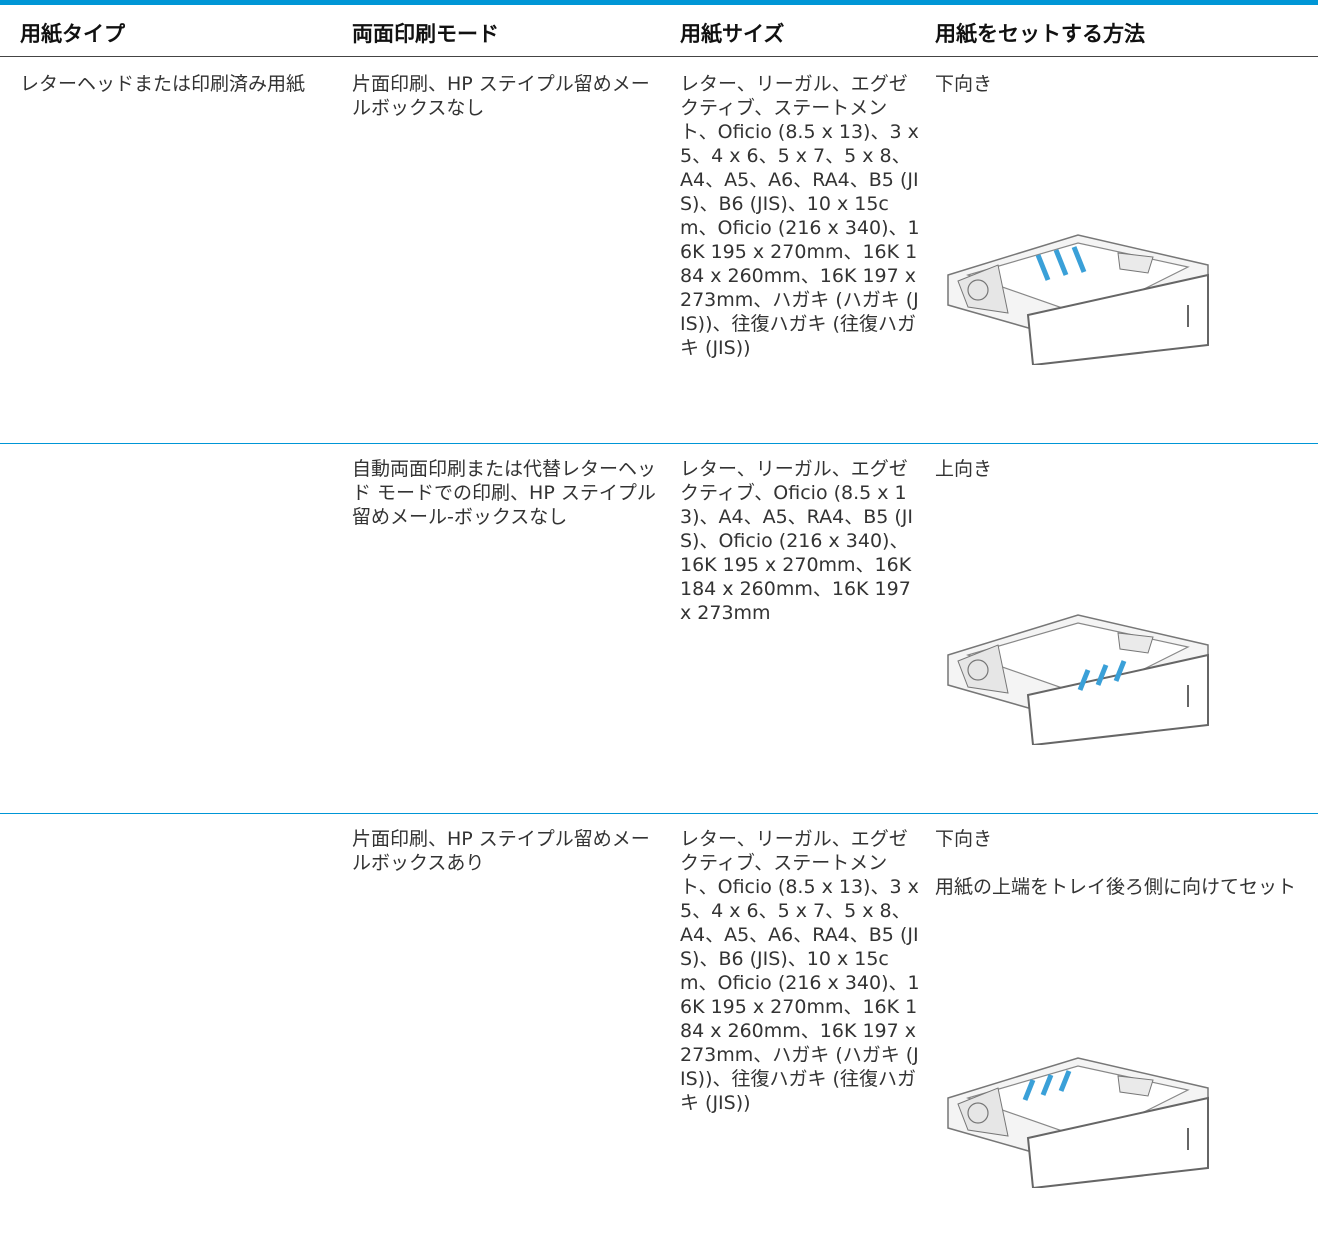 This screenshot has height=1253, width=1318. I want to click on duplex-mode: 片面印刷、HP ステイプル留めメールボックスなし, so click(501, 96).